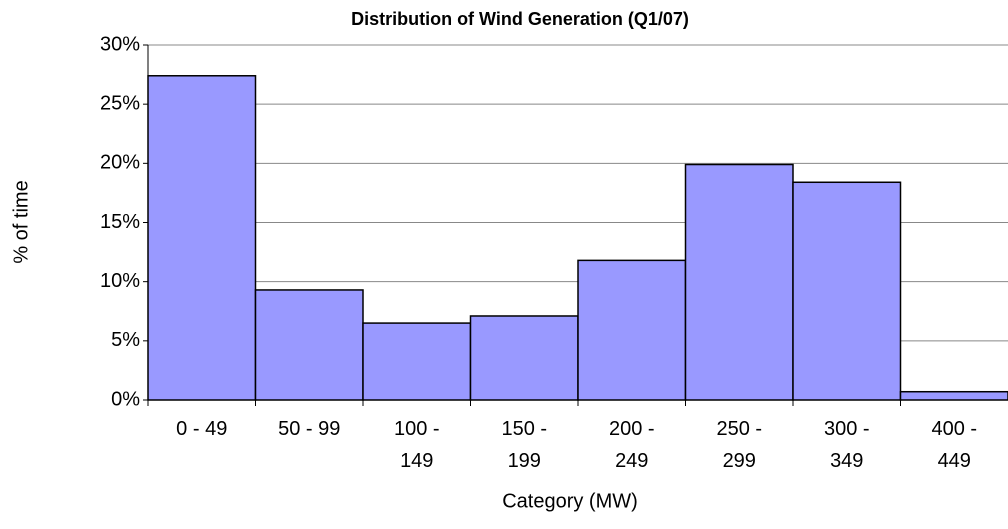 This screenshot has height=529, width=1008. I want to click on x-tick-label: 250 - 299, so click(739, 445).